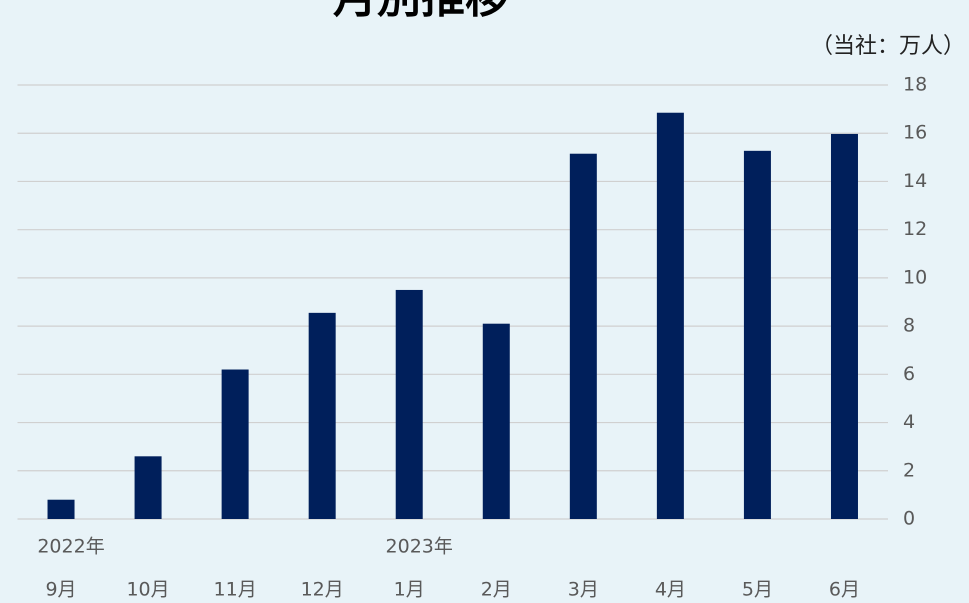 The image size is (969, 603). Describe the element at coordinates (844, 590) in the screenshot. I see `x-tick-label: 6月` at that location.